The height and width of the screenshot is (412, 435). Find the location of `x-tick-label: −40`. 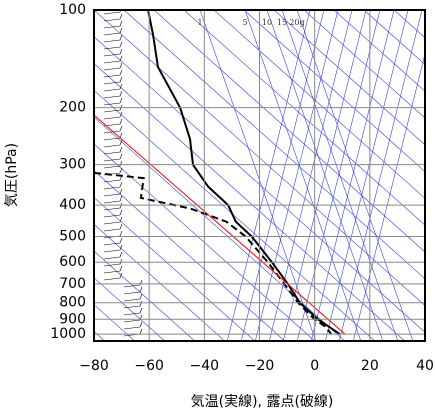

x-tick-label: −40 is located at coordinates (205, 366).